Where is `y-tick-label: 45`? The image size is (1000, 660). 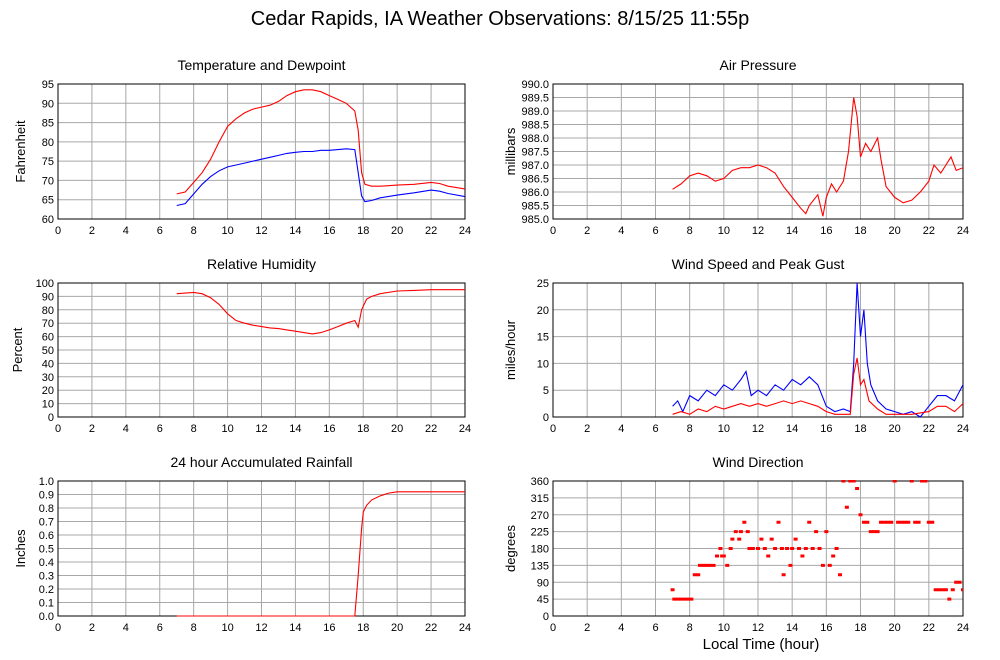 y-tick-label: 45 is located at coordinates (543, 600).